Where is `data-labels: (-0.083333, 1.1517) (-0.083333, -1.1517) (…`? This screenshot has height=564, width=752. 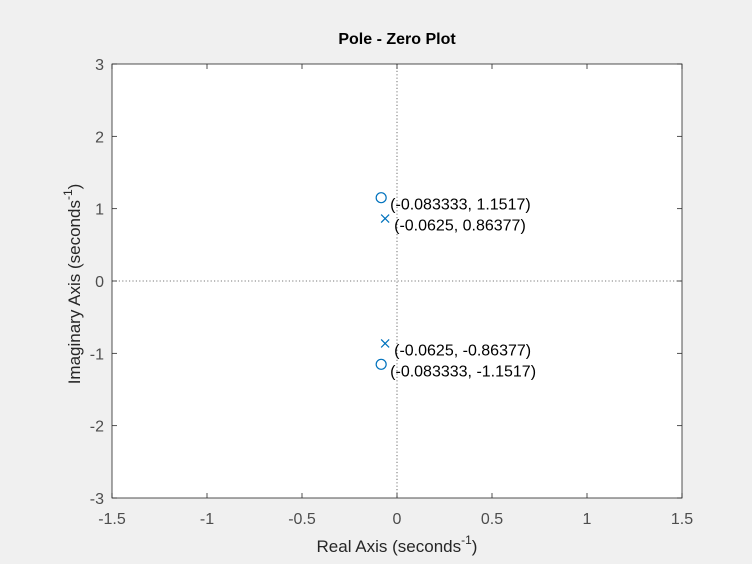
data-labels: (-0.083333, 1.1517) (-0.083333, -1.1517) (… is located at coordinates (463, 289).